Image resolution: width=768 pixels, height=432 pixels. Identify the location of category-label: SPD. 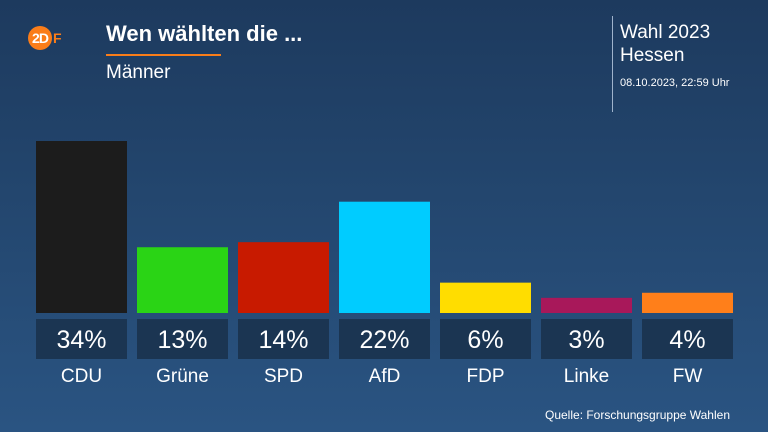
(283, 376).